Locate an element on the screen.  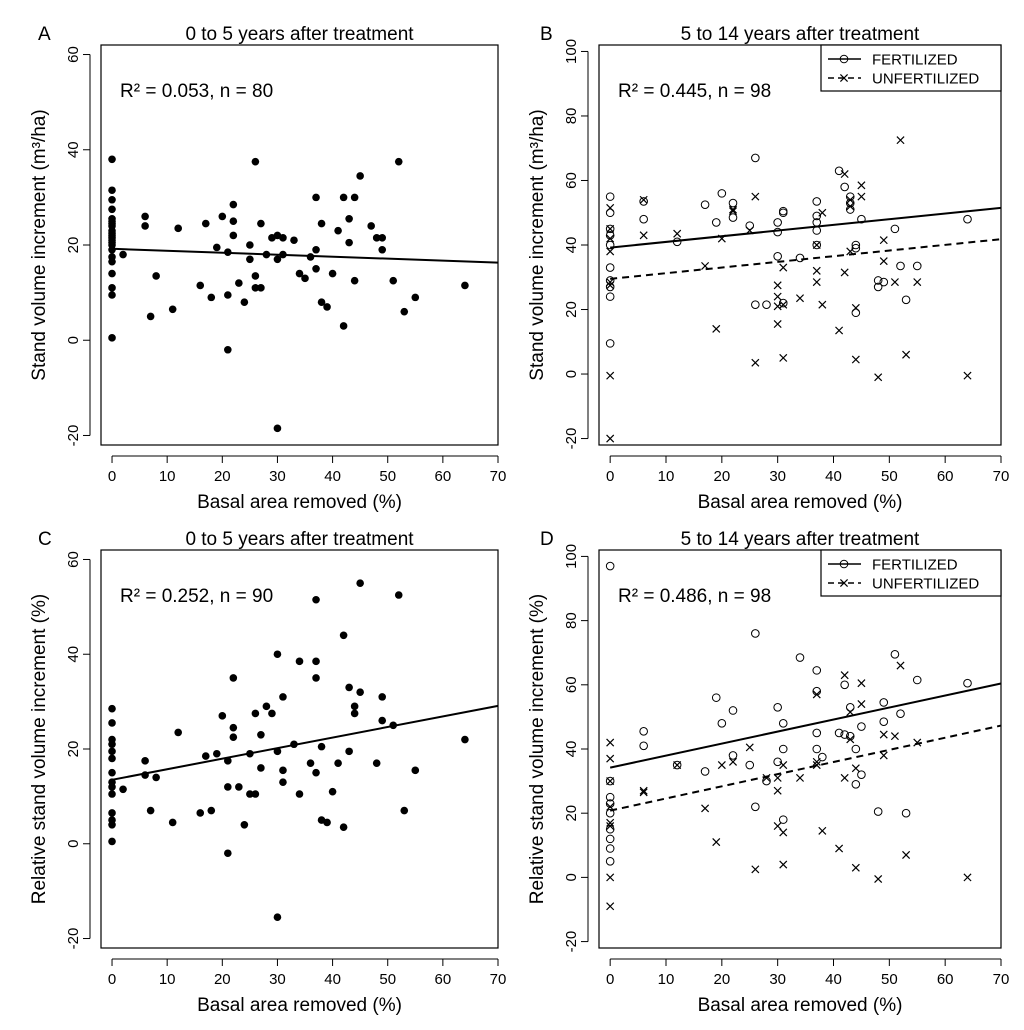
x-tick-label: 20 is located at coordinates (721, 979).